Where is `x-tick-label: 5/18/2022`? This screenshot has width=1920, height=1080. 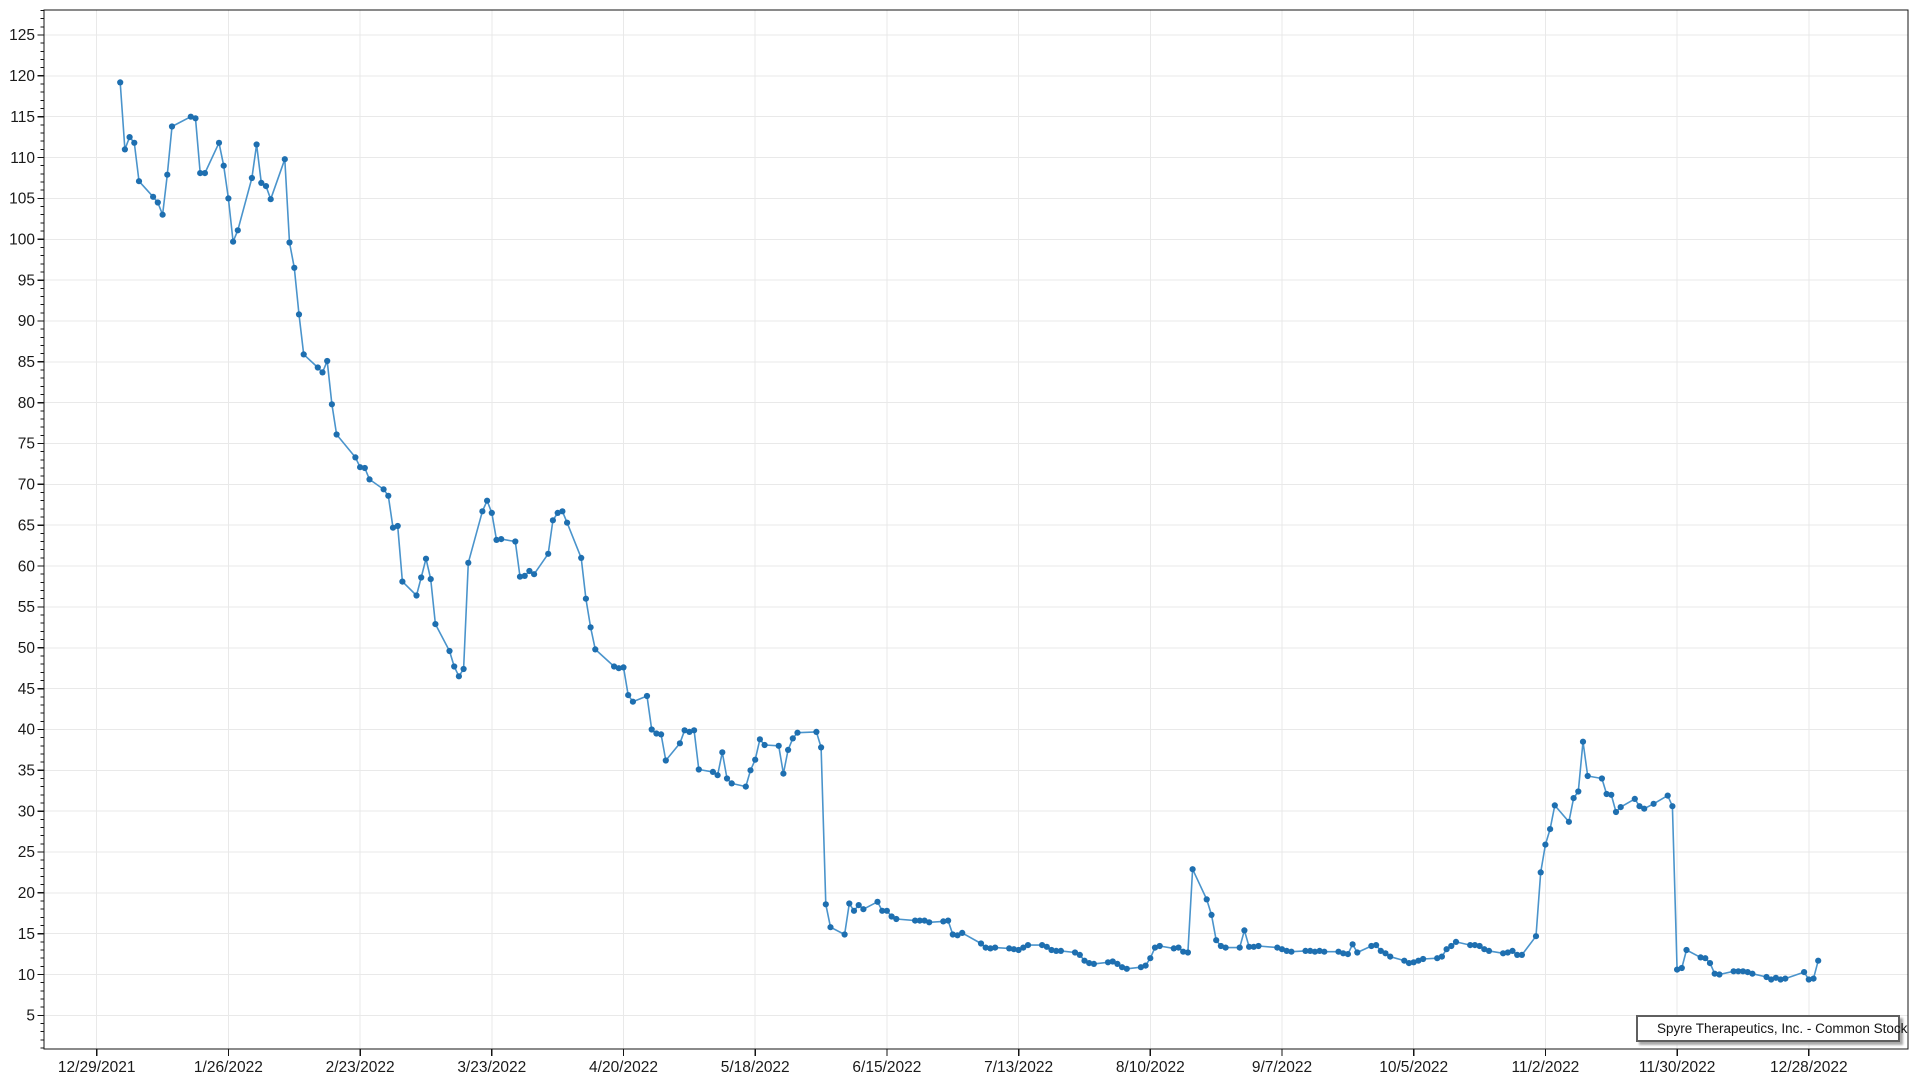 x-tick-label: 5/18/2022 is located at coordinates (755, 1067).